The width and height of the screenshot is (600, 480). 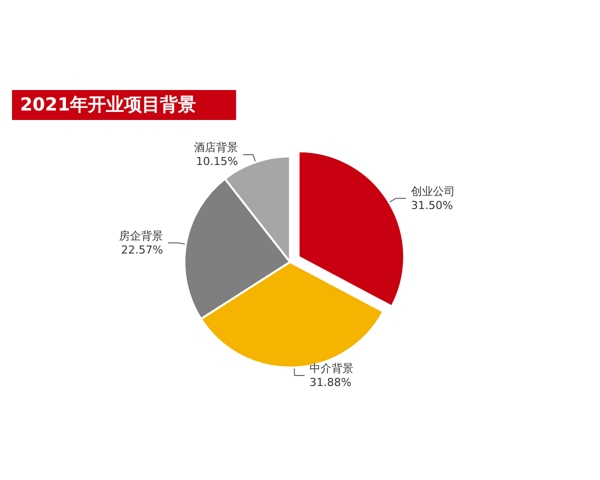 I want to click on slice-label: 创业公司, so click(x=432, y=191).